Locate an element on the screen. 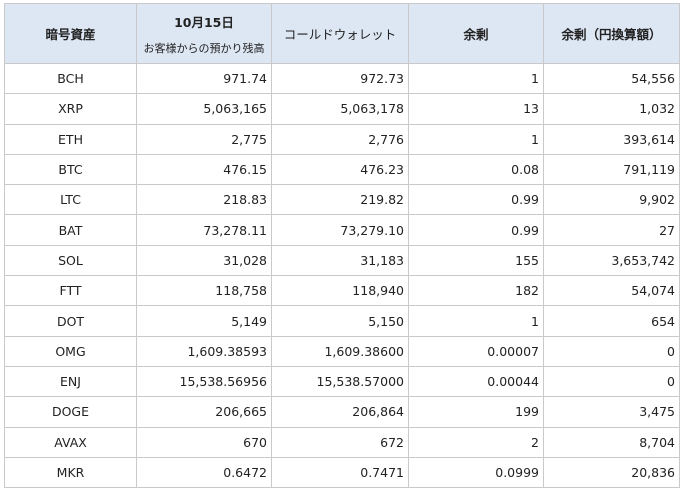  deposit-cell: 15,538.56956 is located at coordinates (204, 381).